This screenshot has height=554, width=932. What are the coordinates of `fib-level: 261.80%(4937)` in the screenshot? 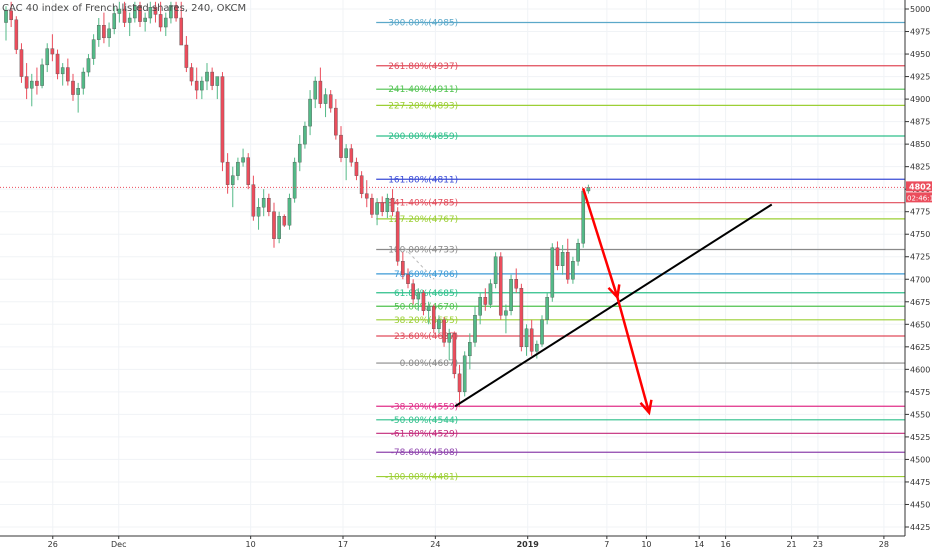 It's located at (640, 67).